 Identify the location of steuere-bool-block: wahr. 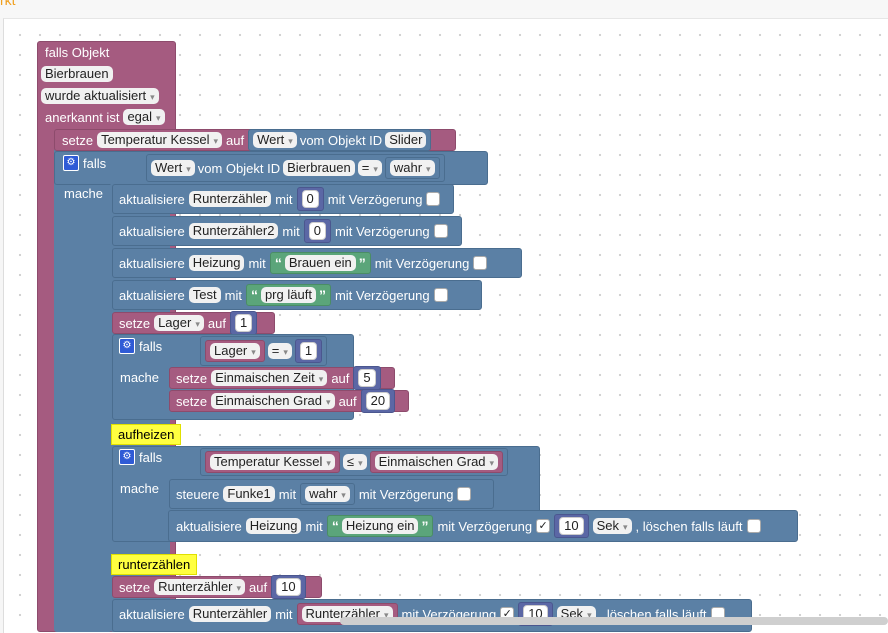
(327, 494).